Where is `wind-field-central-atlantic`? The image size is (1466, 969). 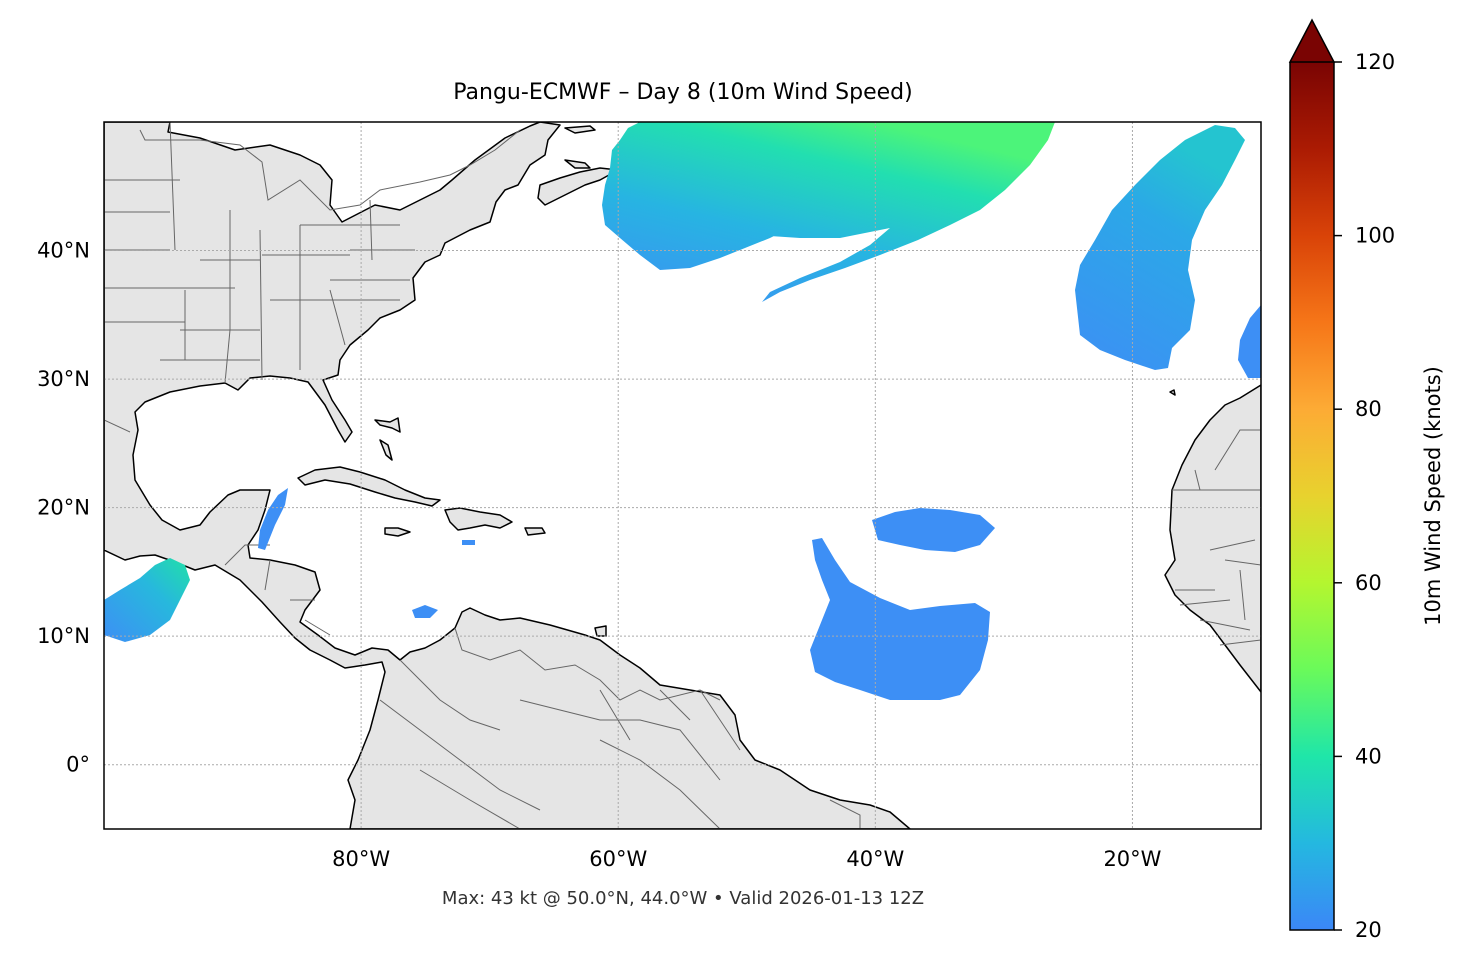
wind-field-central-atlantic is located at coordinates (900, 619).